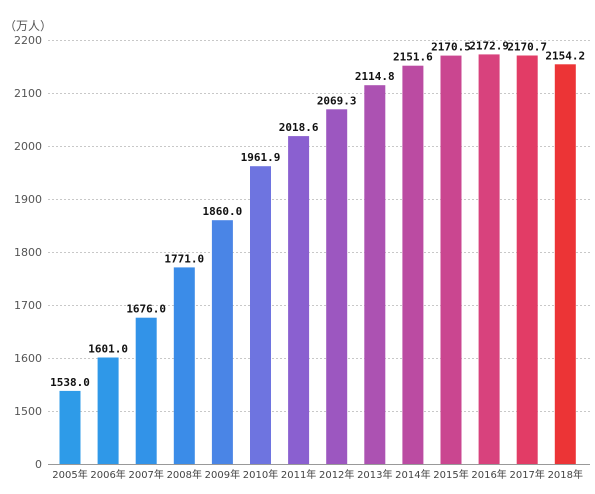 The image size is (595, 494). What do you see at coordinates (413, 57) in the screenshot?
I see `value-label: 2151.6` at bounding box center [413, 57].